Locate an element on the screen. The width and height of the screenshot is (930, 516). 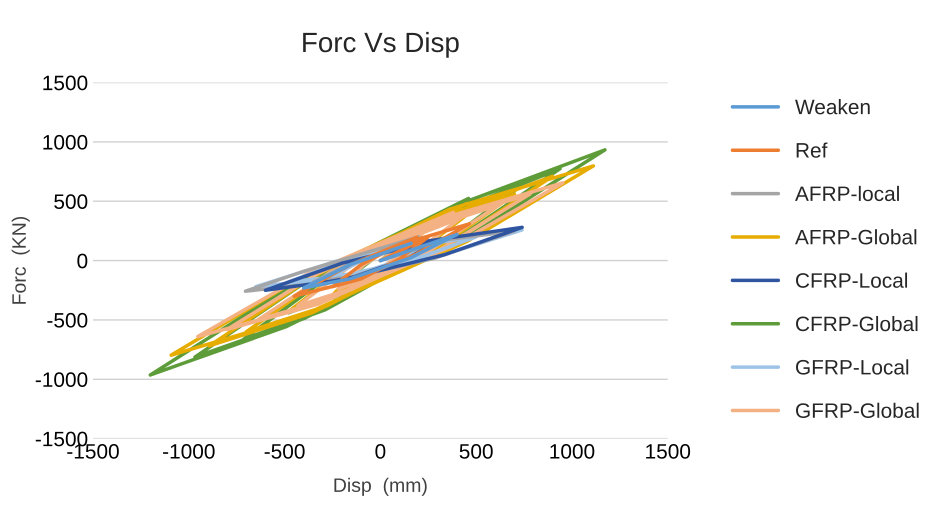
y-tick-label: 0 is located at coordinates (82, 261).